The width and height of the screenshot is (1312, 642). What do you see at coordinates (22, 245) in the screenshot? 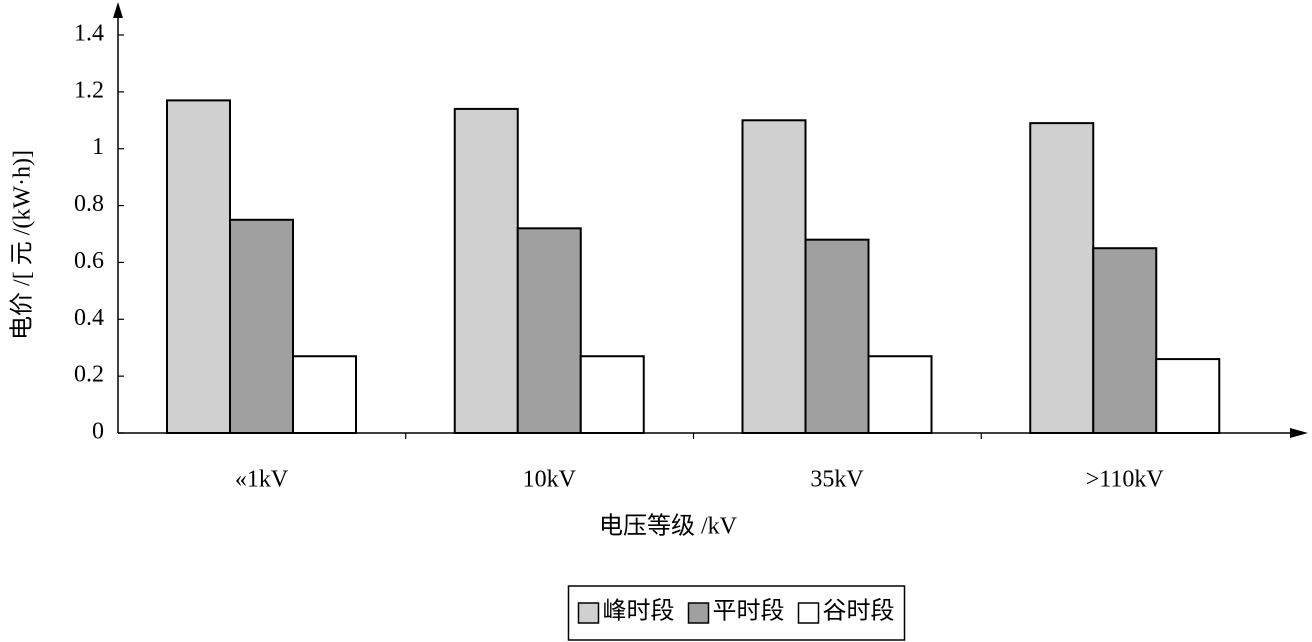
I see `y-axis-label: 电价 /[ 元 /(kW·h)]` at bounding box center [22, 245].